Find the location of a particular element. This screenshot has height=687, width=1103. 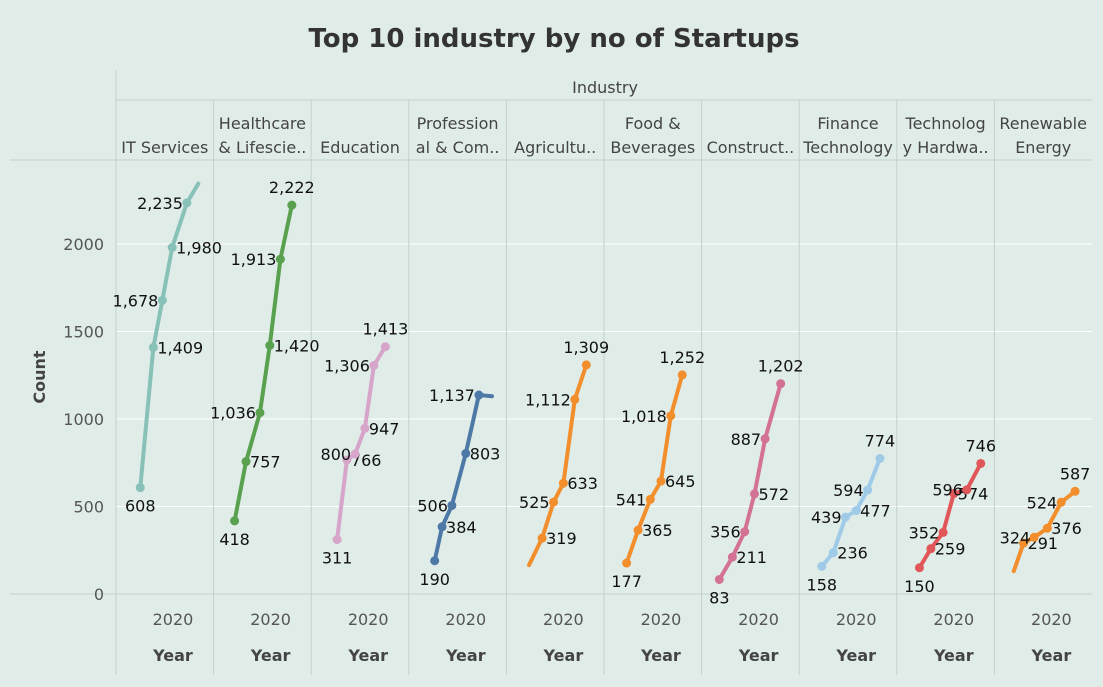

data-label: 541 is located at coordinates (631, 499).